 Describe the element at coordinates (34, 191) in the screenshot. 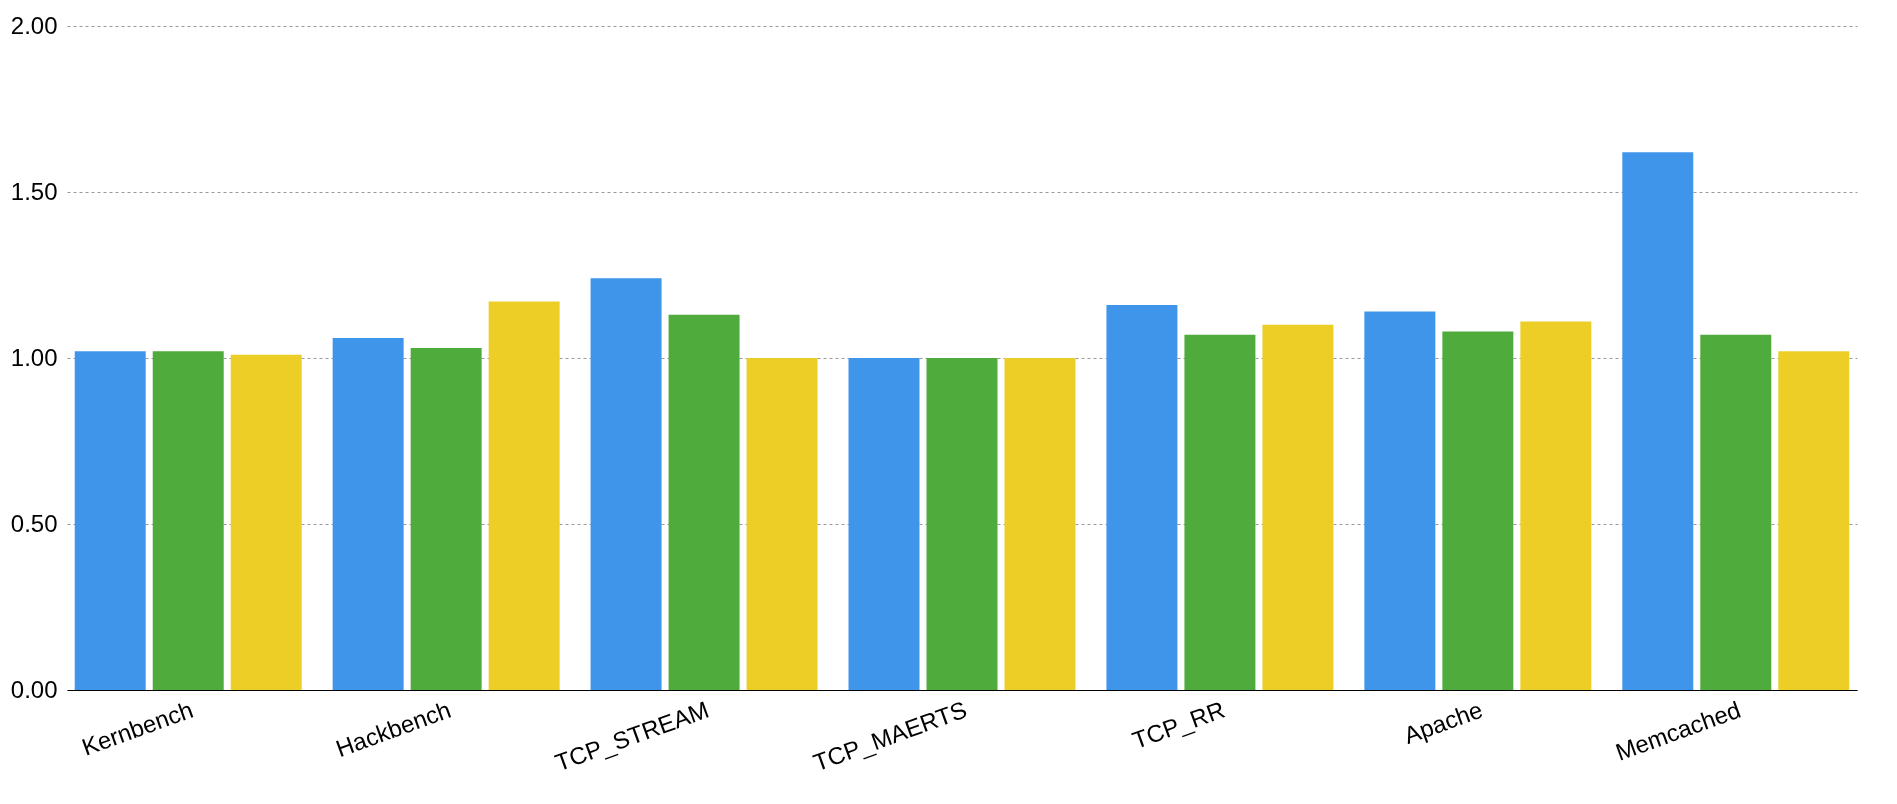

I see `y-tick-label: 1.50` at that location.